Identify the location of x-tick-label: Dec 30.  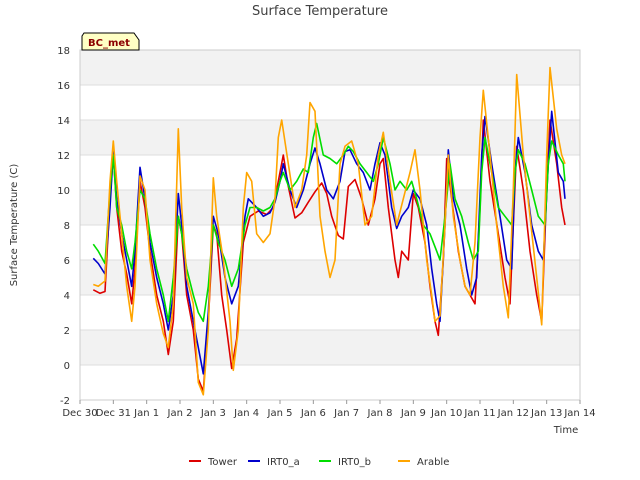
(79, 413).